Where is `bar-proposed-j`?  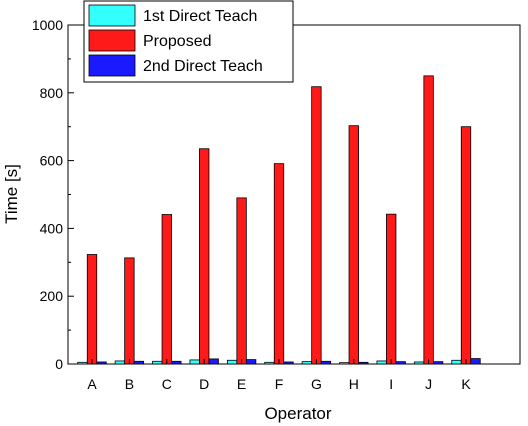 bar-proposed-j is located at coordinates (428, 220).